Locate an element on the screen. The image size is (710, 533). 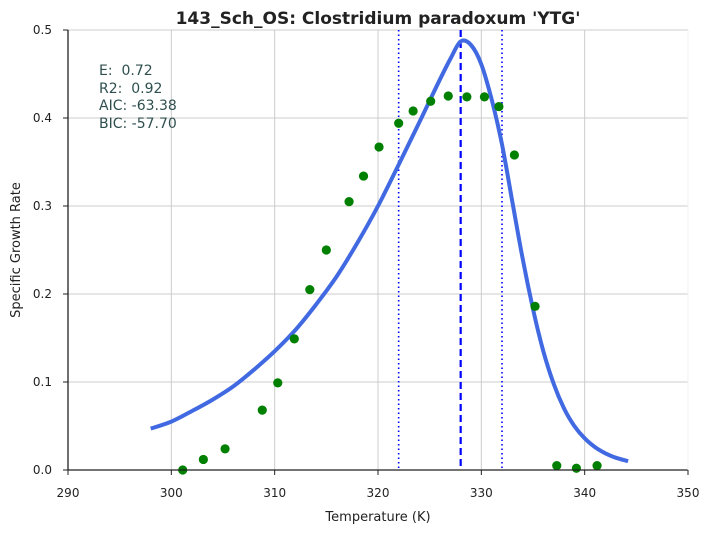
stat-e: E: 0.72 is located at coordinates (126, 71).